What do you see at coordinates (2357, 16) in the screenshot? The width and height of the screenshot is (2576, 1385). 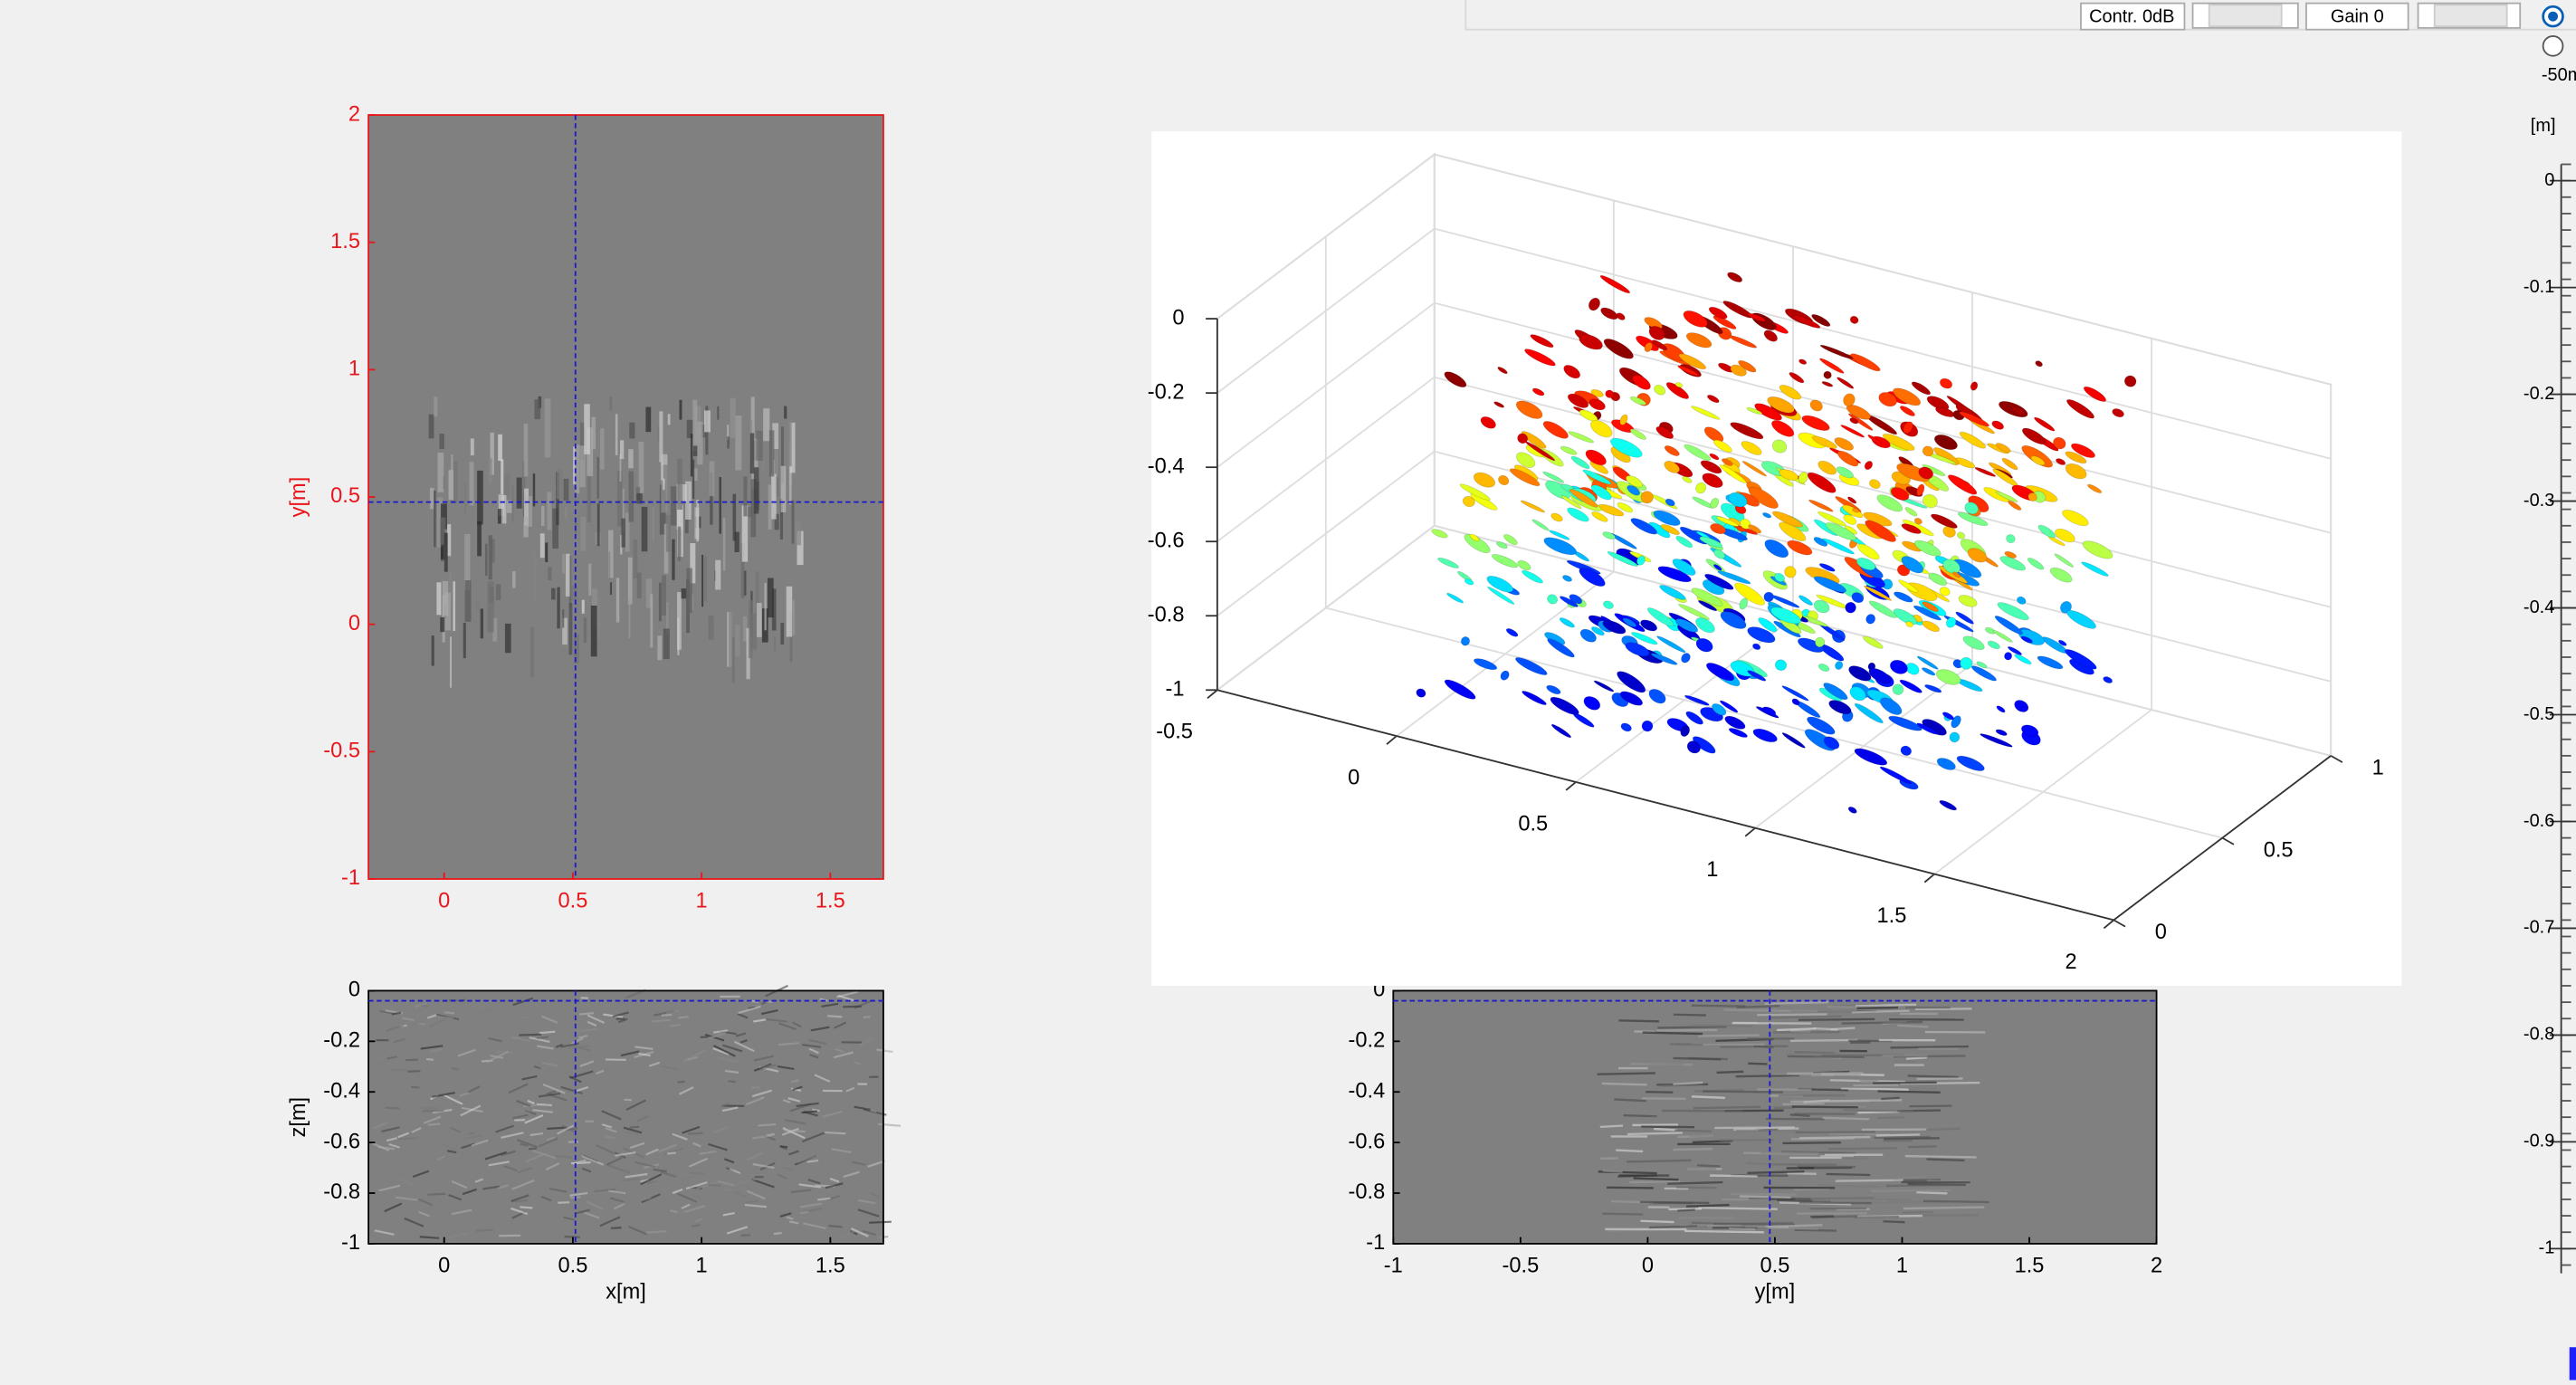 I see `gain-button` at bounding box center [2357, 16].